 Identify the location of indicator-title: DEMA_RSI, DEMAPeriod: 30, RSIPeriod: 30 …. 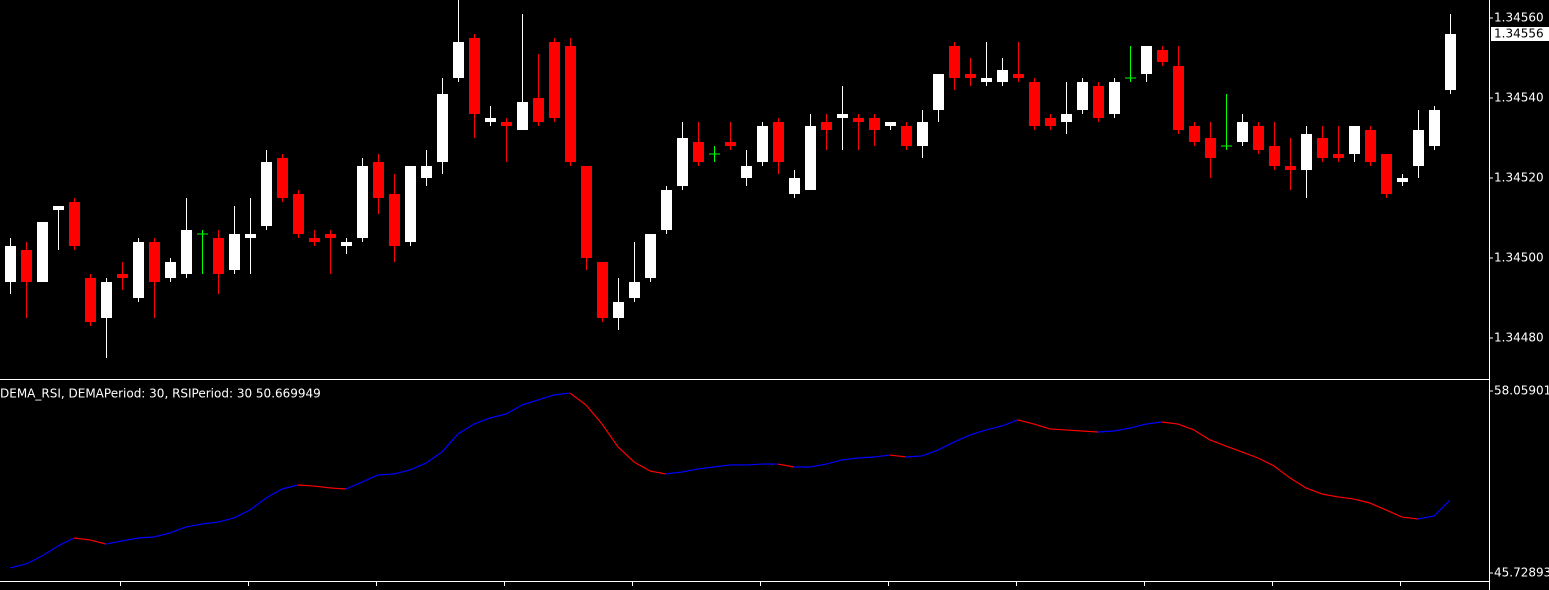
(160, 394).